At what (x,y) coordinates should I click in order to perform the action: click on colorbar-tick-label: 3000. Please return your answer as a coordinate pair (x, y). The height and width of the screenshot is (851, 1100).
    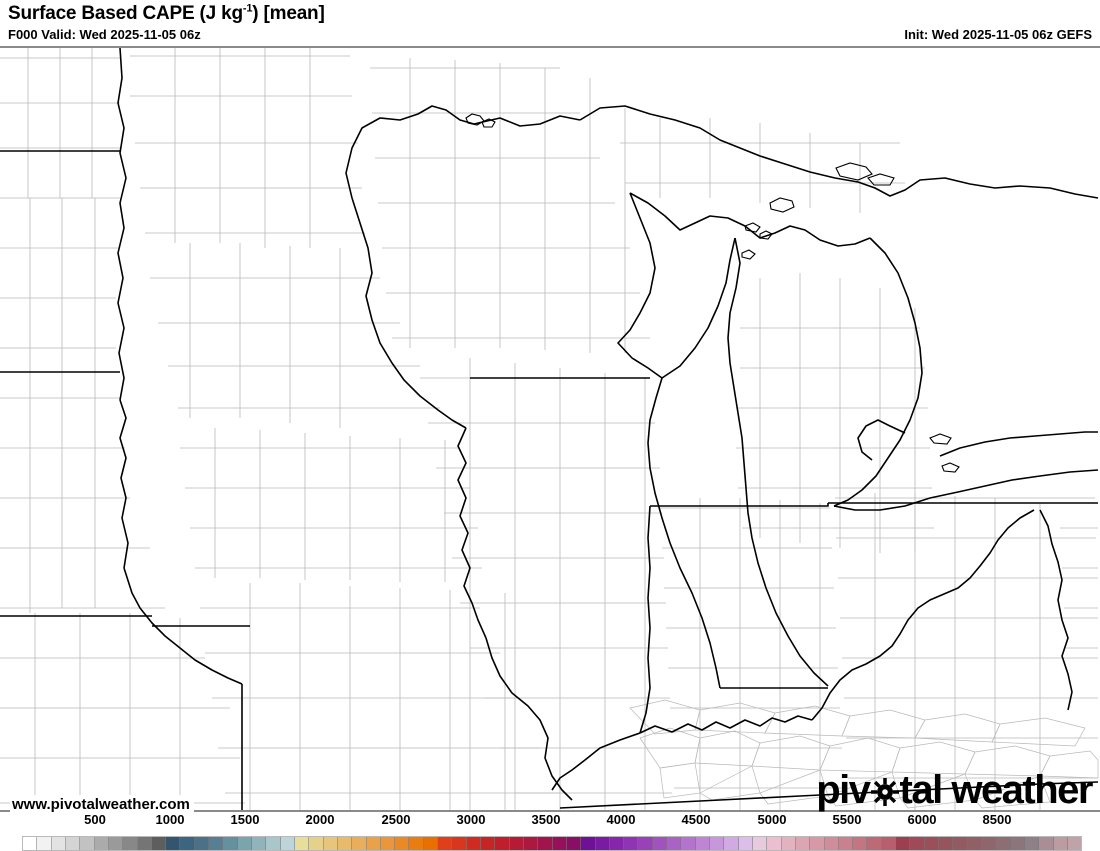
    Looking at the image, I should click on (471, 819).